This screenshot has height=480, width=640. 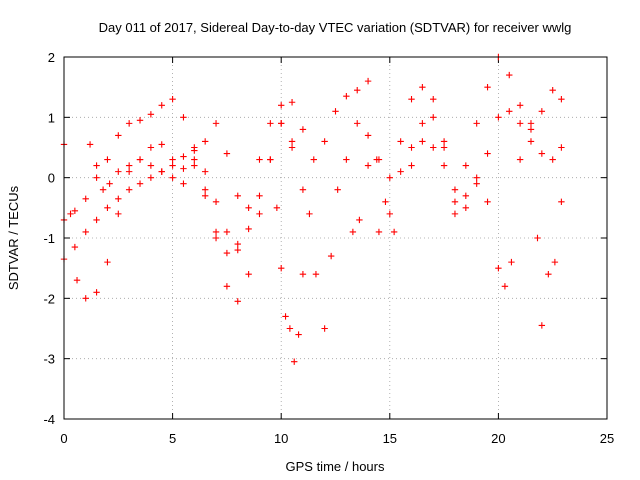 I want to click on y-tick-label: -4, so click(x=49, y=419).